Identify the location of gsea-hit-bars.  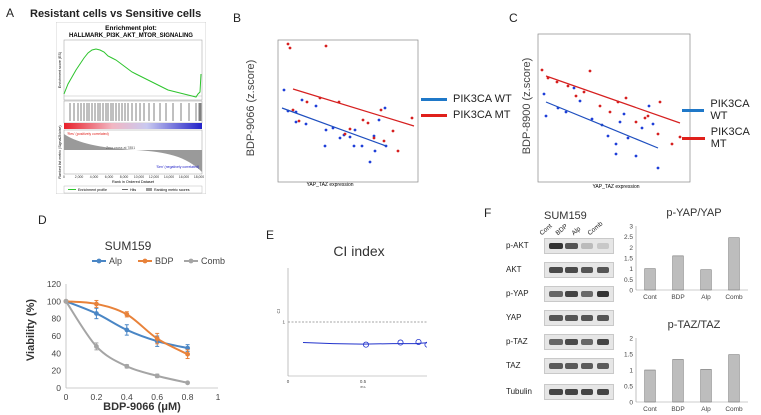
(135, 112).